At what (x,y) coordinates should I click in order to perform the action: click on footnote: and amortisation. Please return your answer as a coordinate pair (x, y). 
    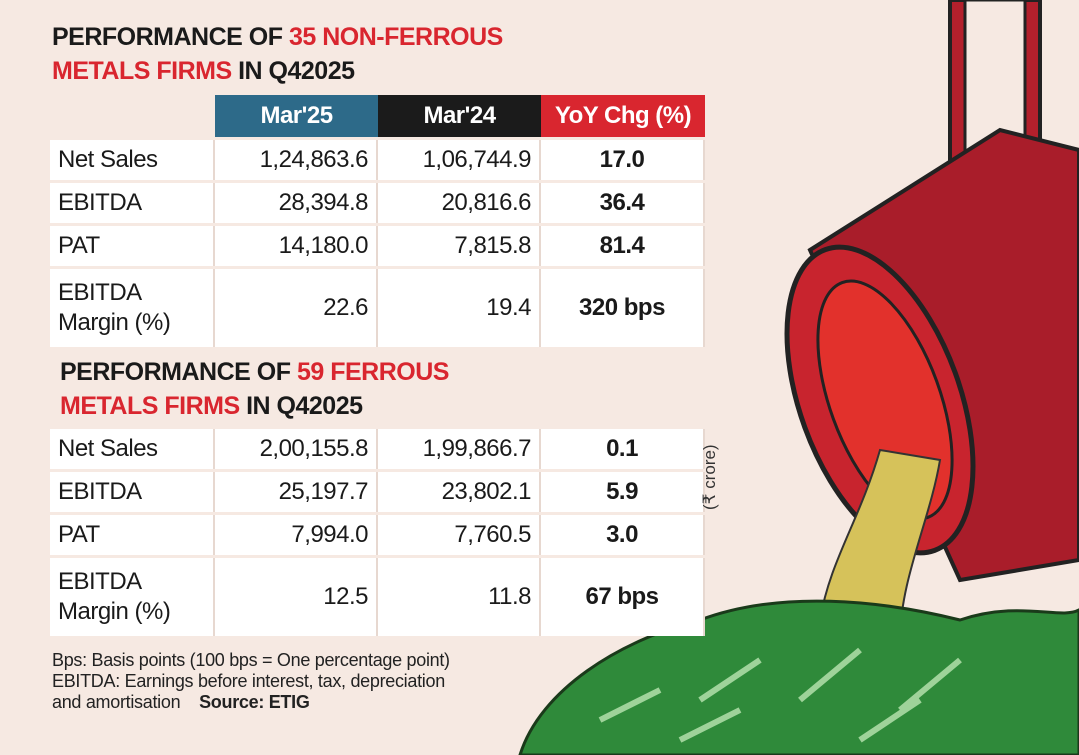
    Looking at the image, I should click on (116, 702).